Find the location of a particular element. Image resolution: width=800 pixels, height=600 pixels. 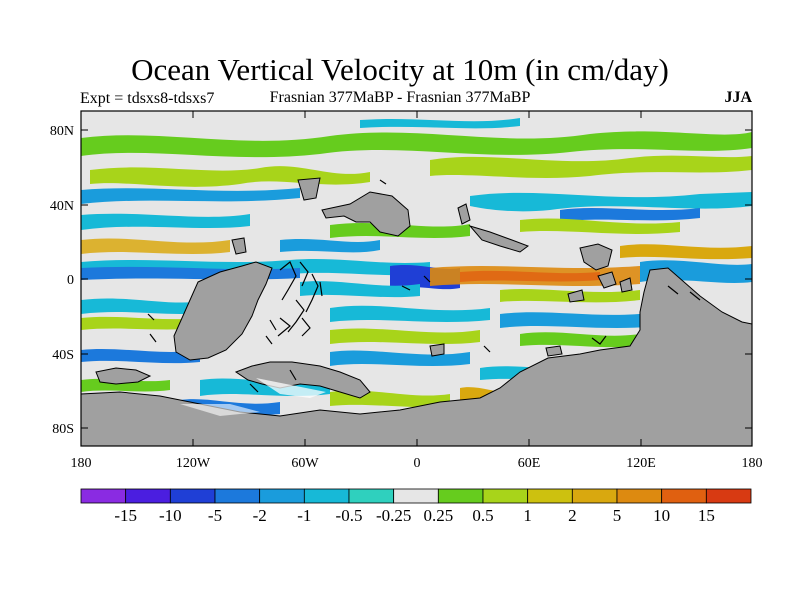

lon-tick-label: 60W is located at coordinates (305, 463).